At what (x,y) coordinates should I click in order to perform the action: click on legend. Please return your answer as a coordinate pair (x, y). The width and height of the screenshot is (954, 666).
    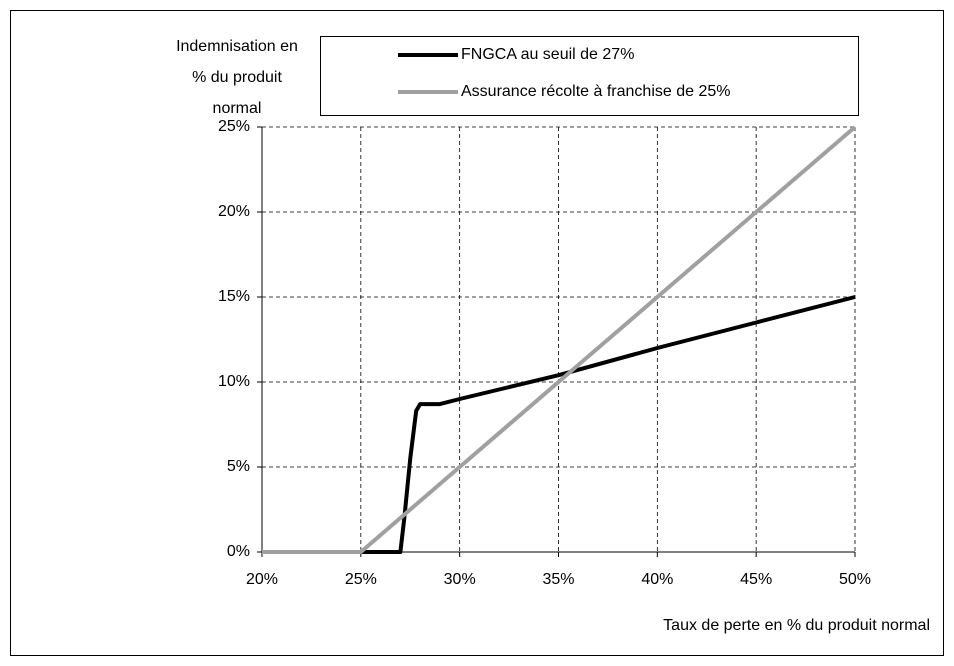
    Looking at the image, I should click on (589, 76).